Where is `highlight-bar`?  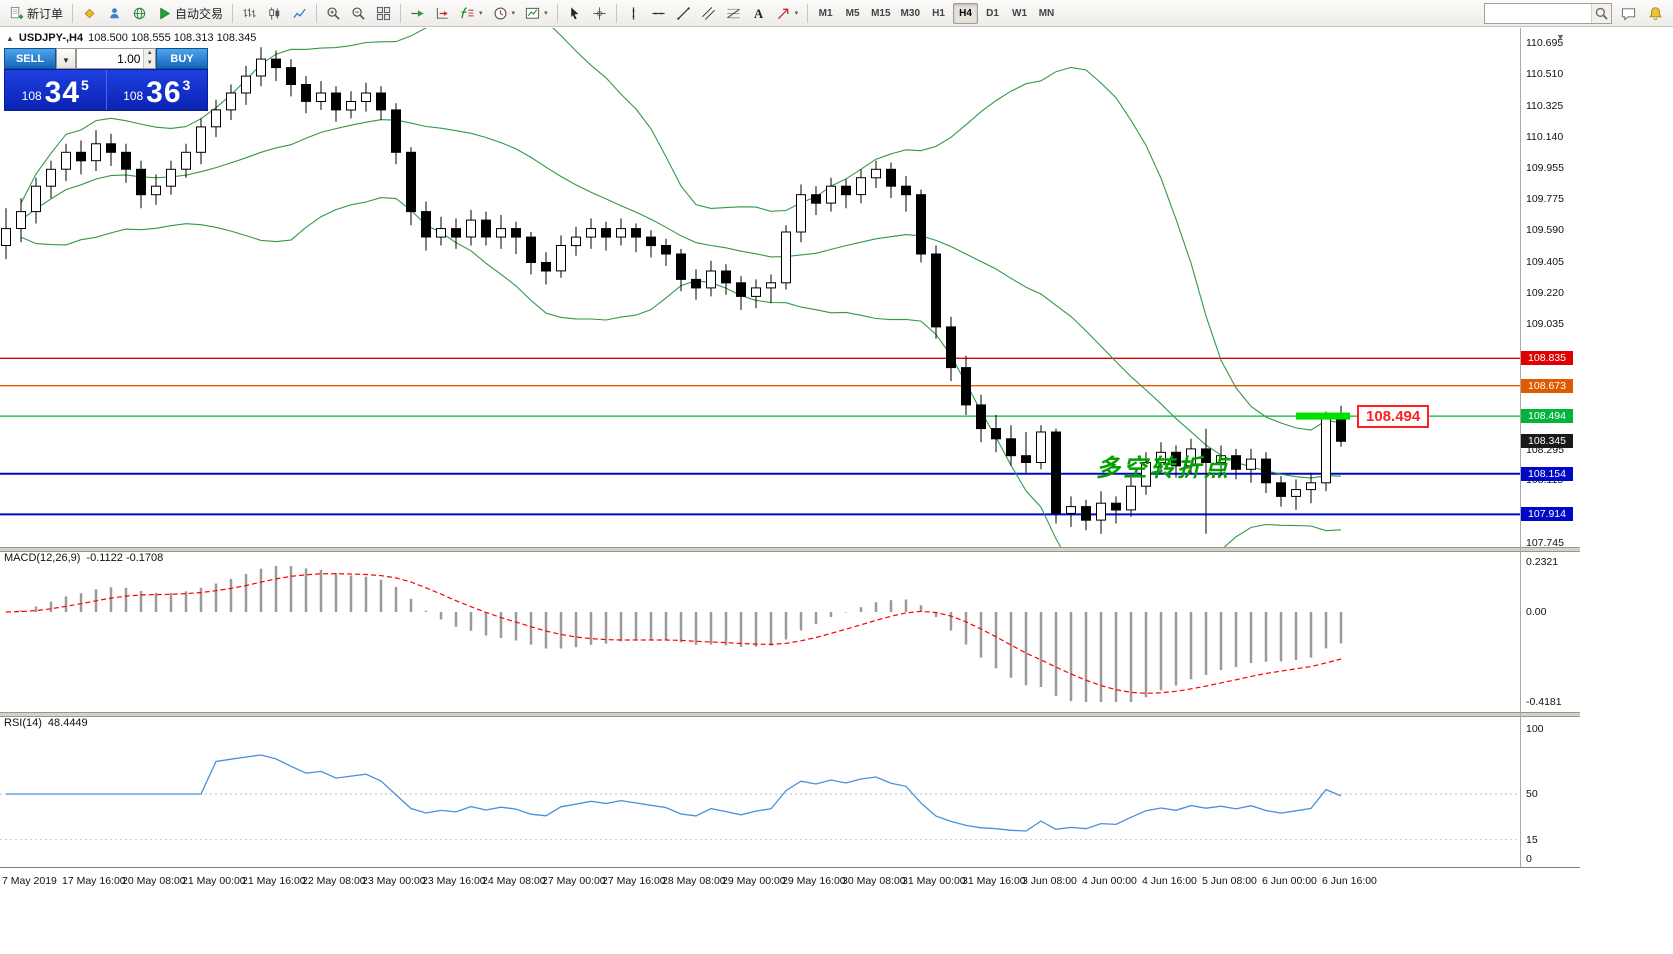
highlight-bar is located at coordinates (1323, 416).